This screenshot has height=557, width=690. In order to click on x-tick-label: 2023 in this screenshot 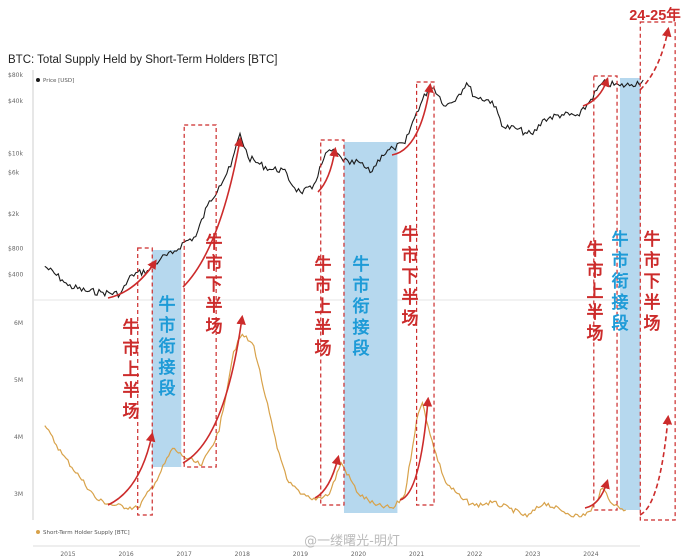, I will do `click(532, 554)`.